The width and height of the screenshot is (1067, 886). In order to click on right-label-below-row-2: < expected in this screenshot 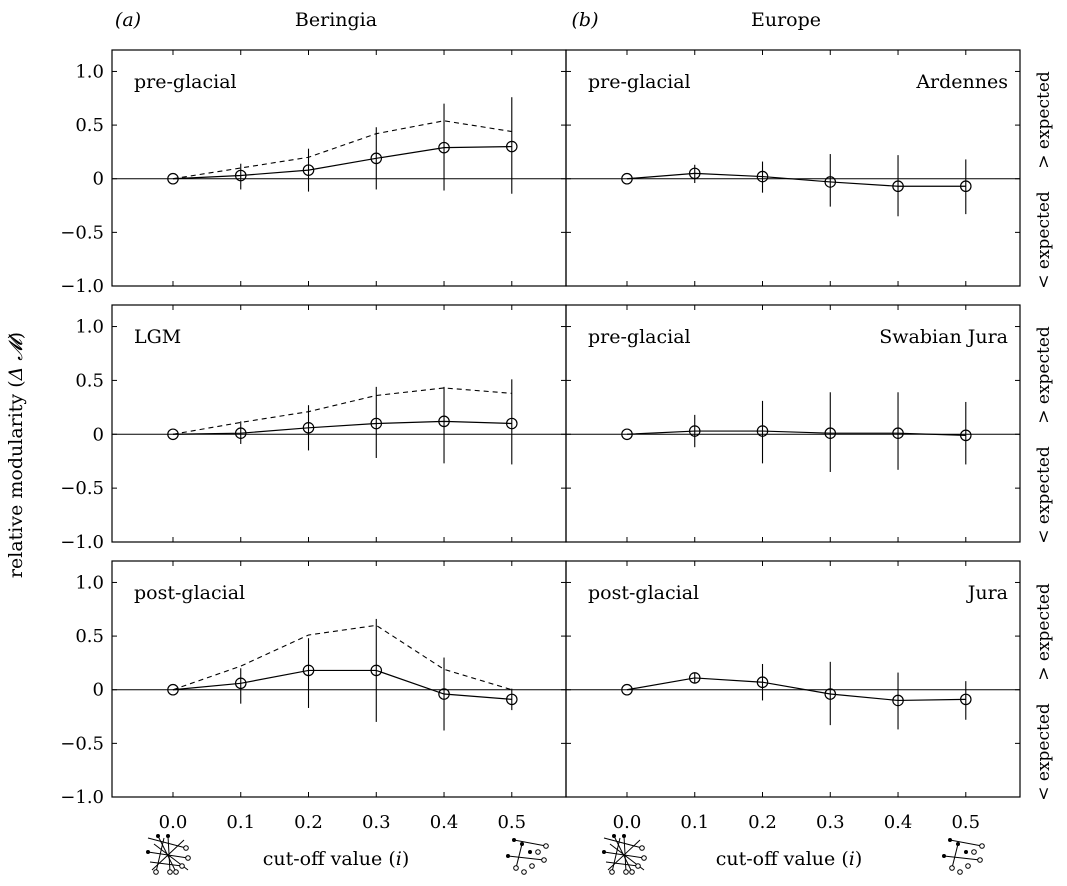, I will do `click(1044, 495)`.